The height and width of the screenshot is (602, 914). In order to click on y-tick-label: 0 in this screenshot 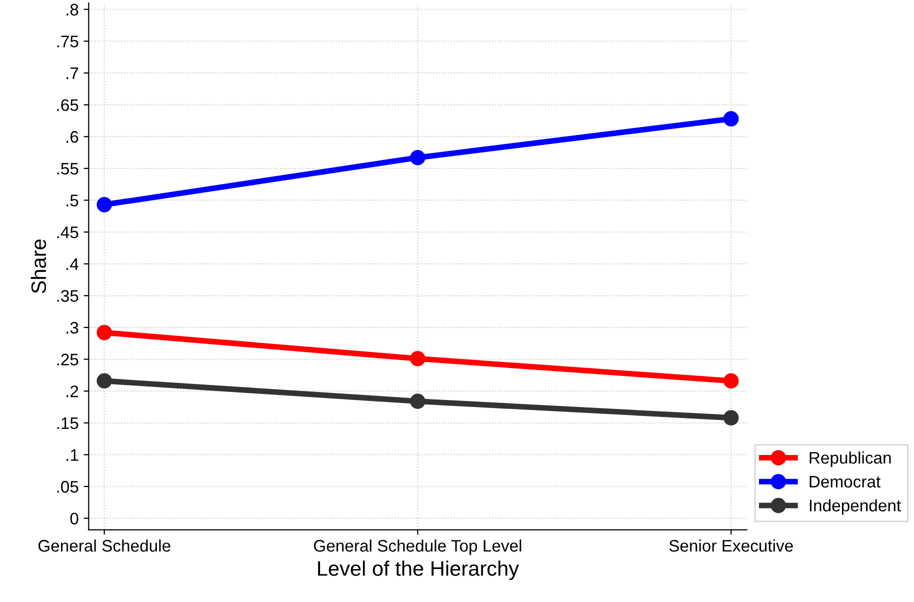, I will do `click(74, 518)`.